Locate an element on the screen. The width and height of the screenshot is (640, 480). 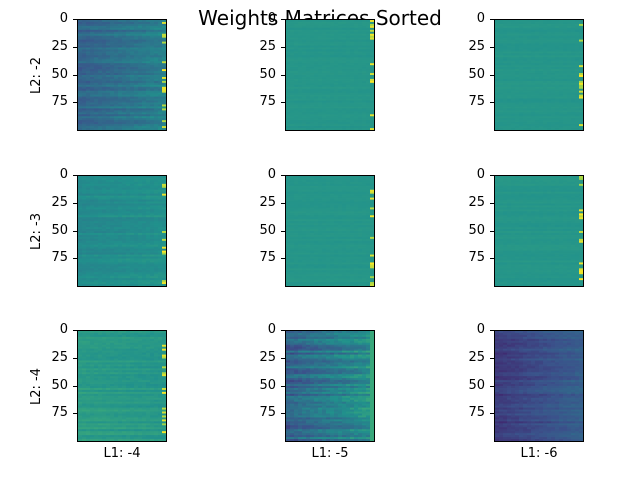
heatmap-panel-r2-c2 is located at coordinates (539, 386).